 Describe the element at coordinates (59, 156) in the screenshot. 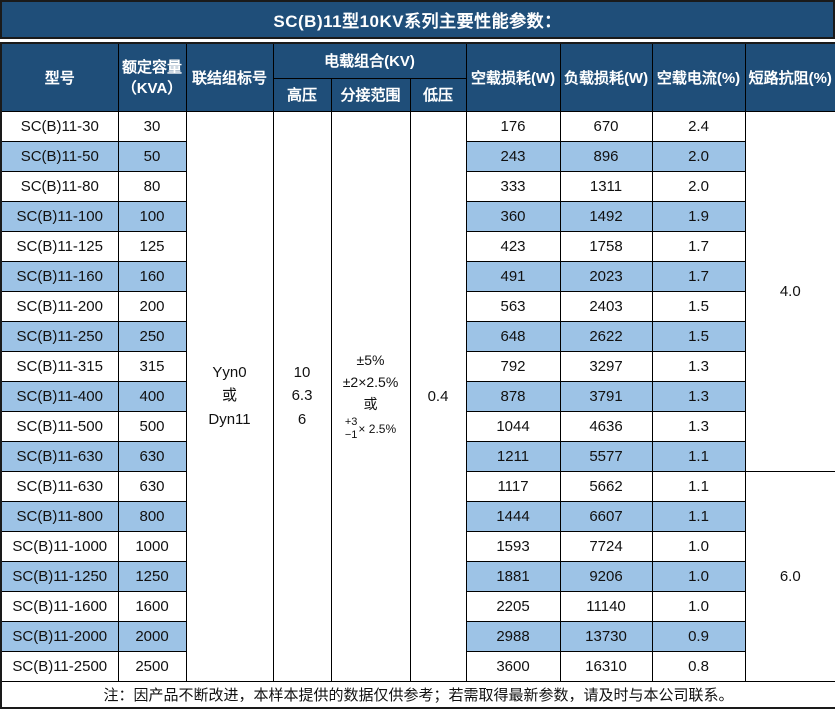

I see `model-cell: SC(B)11-50` at that location.